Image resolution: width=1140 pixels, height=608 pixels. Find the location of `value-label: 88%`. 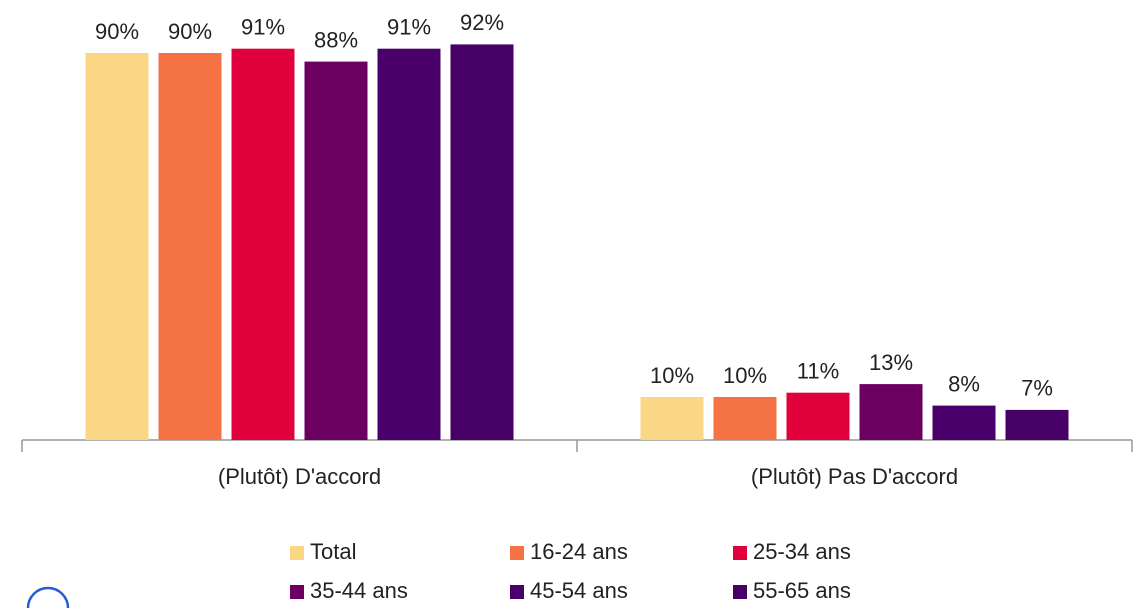

value-label: 88% is located at coordinates (336, 39).